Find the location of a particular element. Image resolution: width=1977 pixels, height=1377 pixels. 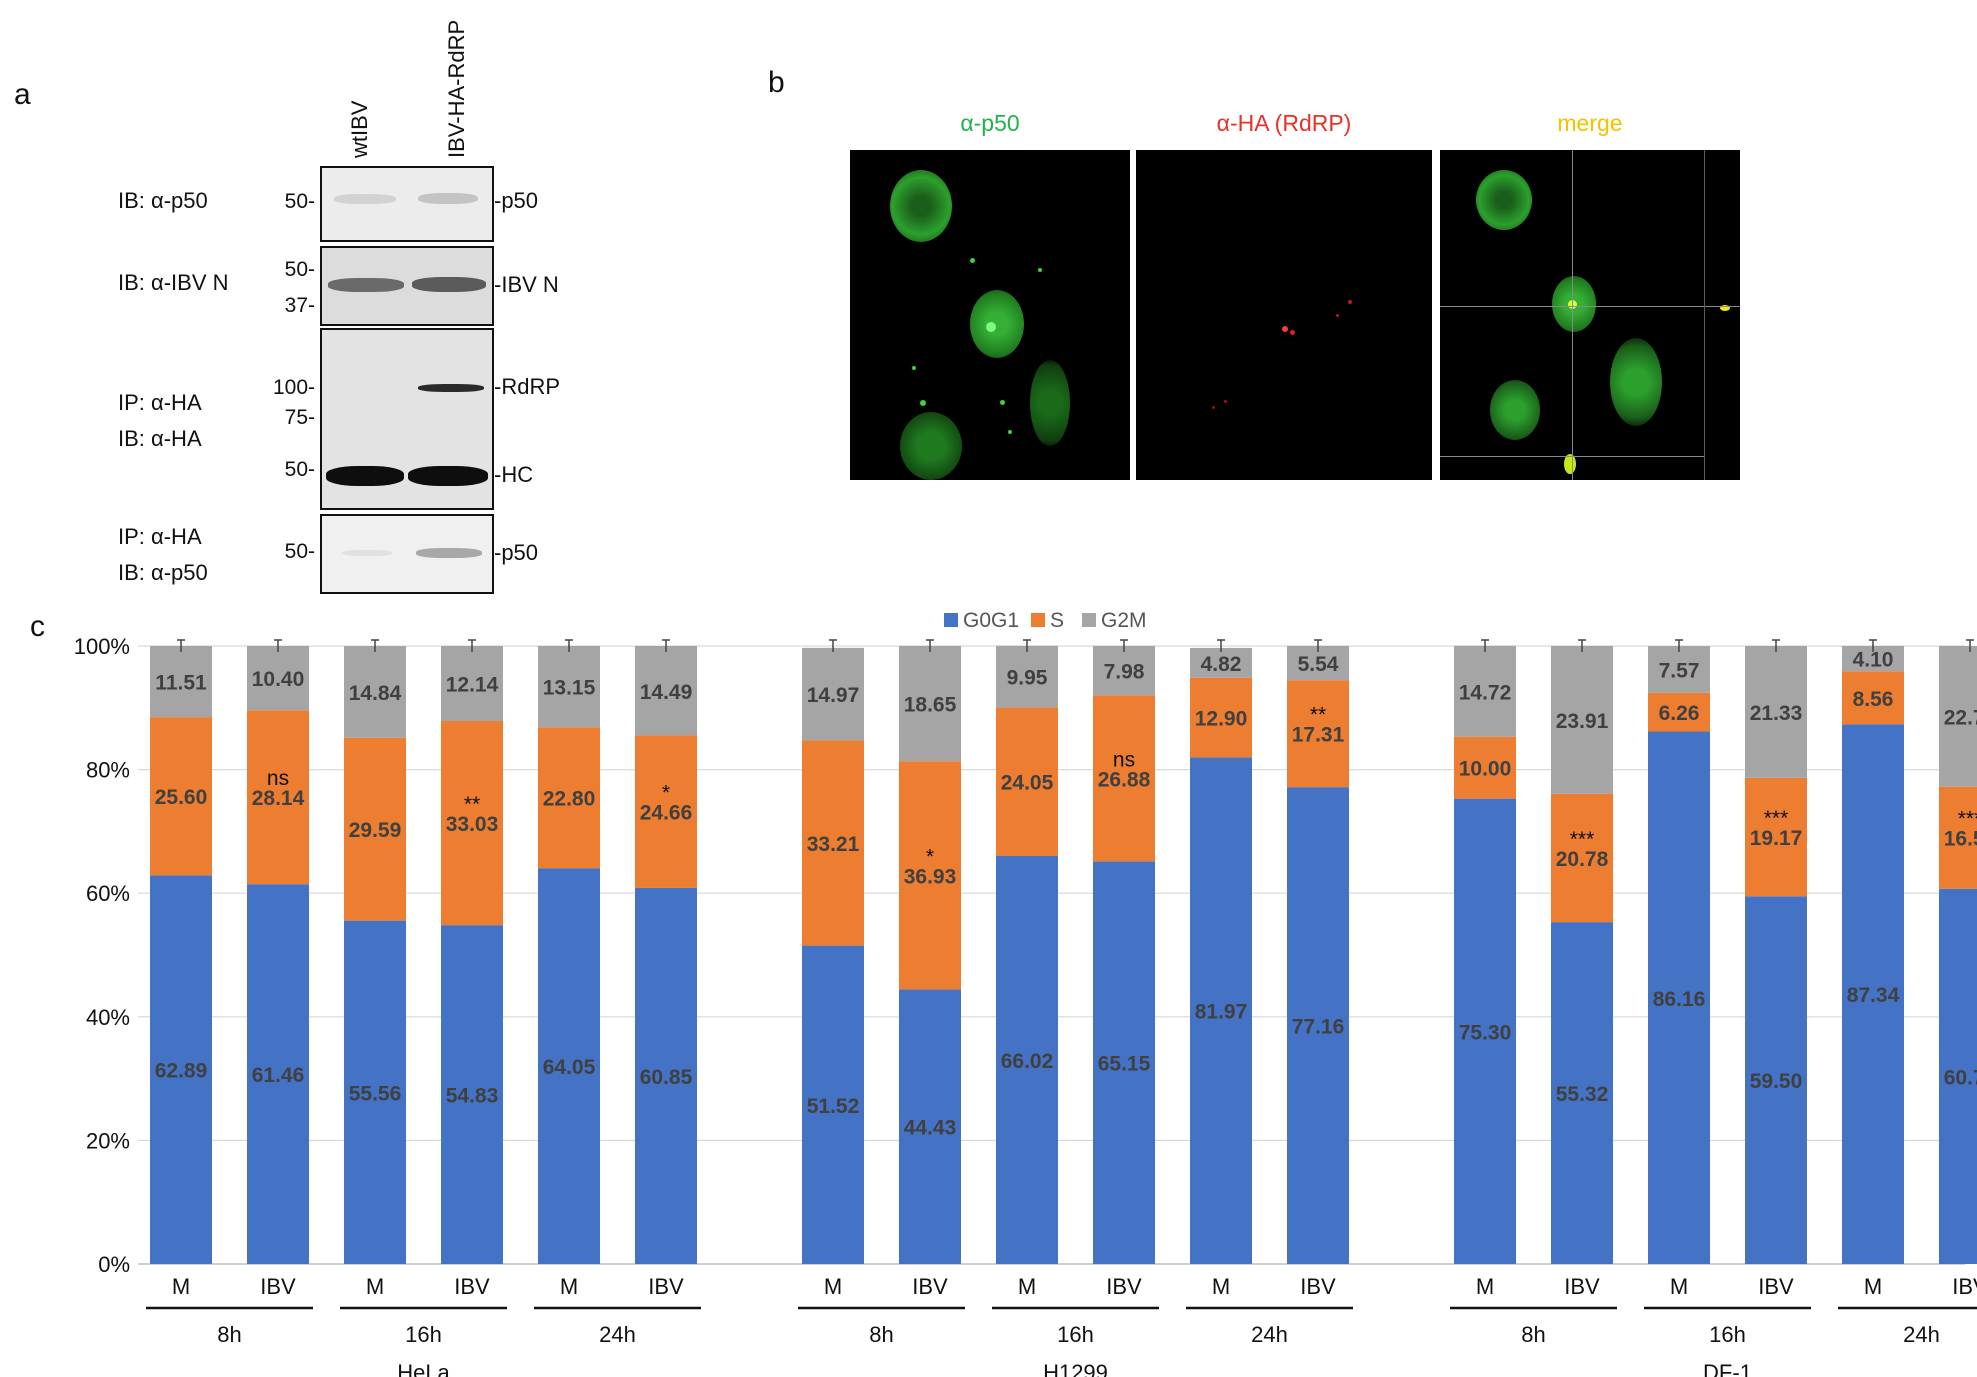

data-label-s: 19.17 is located at coordinates (1776, 838).